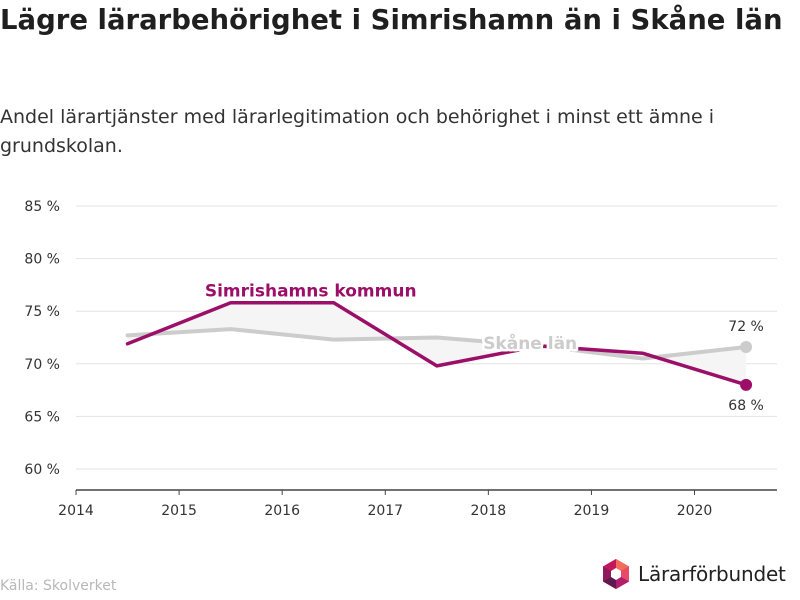 This screenshot has width=800, height=600. I want to click on logo-text: Lärarförbundet, so click(712, 574).